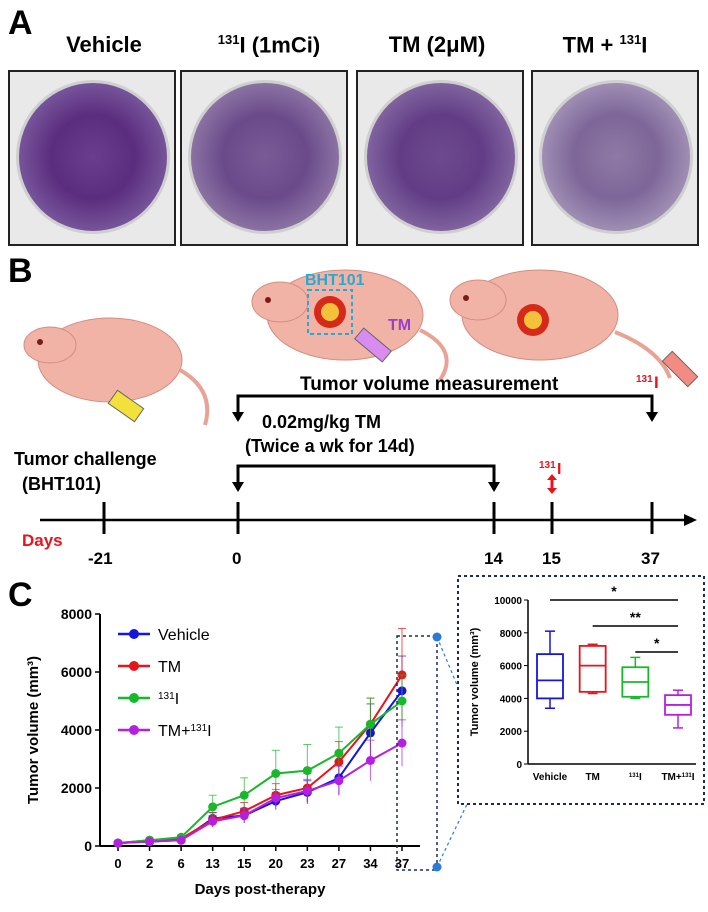  What do you see at coordinates (269, 45) in the screenshot?
I see `column-title-i131: 131I (1mCi)` at bounding box center [269, 45].